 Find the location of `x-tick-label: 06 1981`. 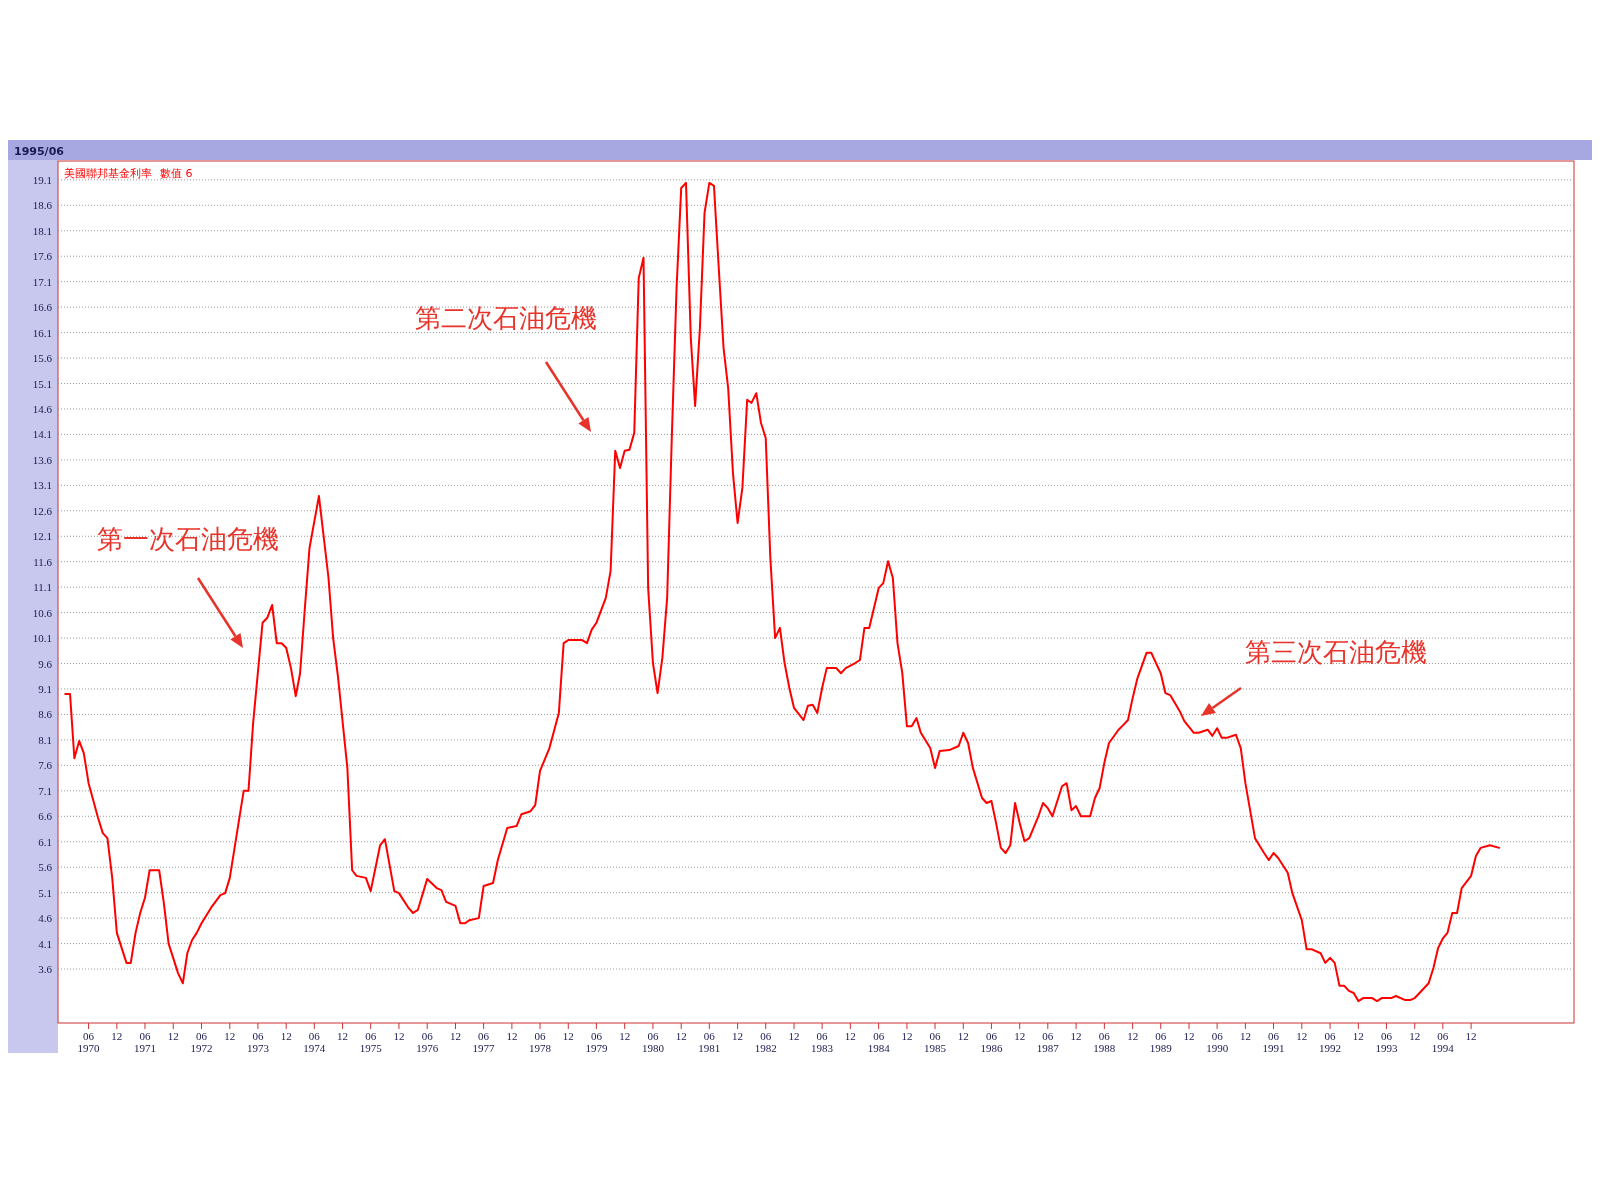

x-tick-label: 06 1981 is located at coordinates (709, 1042).